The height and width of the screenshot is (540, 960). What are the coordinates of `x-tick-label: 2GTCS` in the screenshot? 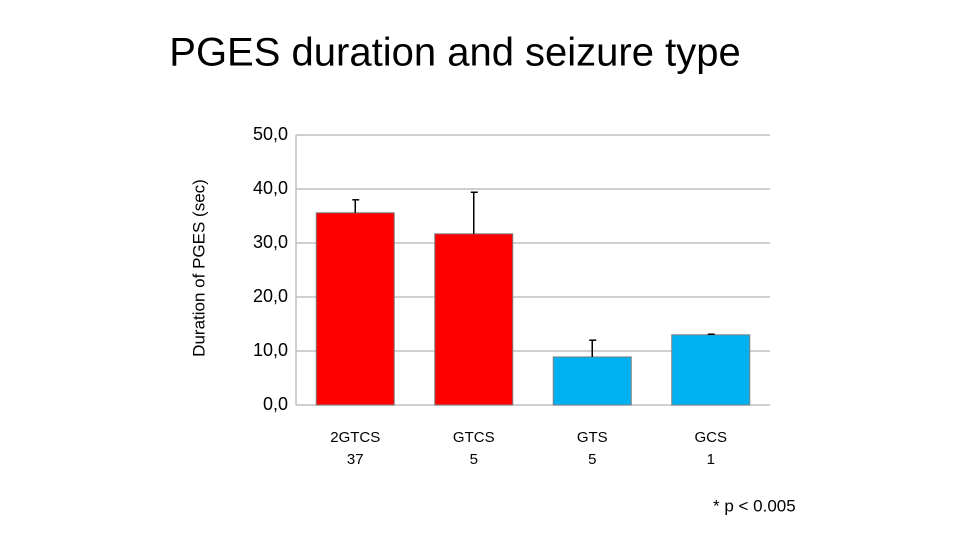 It's located at (355, 437).